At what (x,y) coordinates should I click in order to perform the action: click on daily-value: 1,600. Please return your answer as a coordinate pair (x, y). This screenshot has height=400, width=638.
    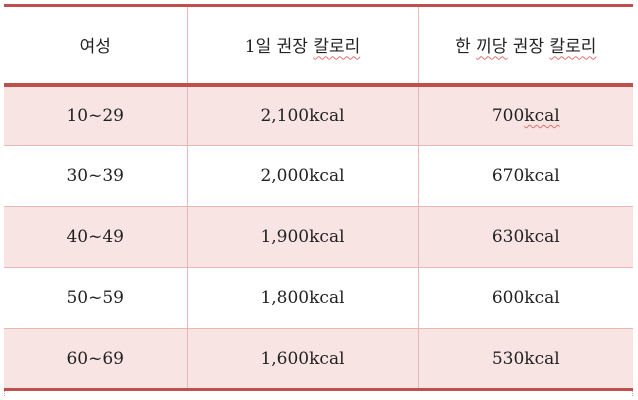
    Looking at the image, I should click on (285, 358).